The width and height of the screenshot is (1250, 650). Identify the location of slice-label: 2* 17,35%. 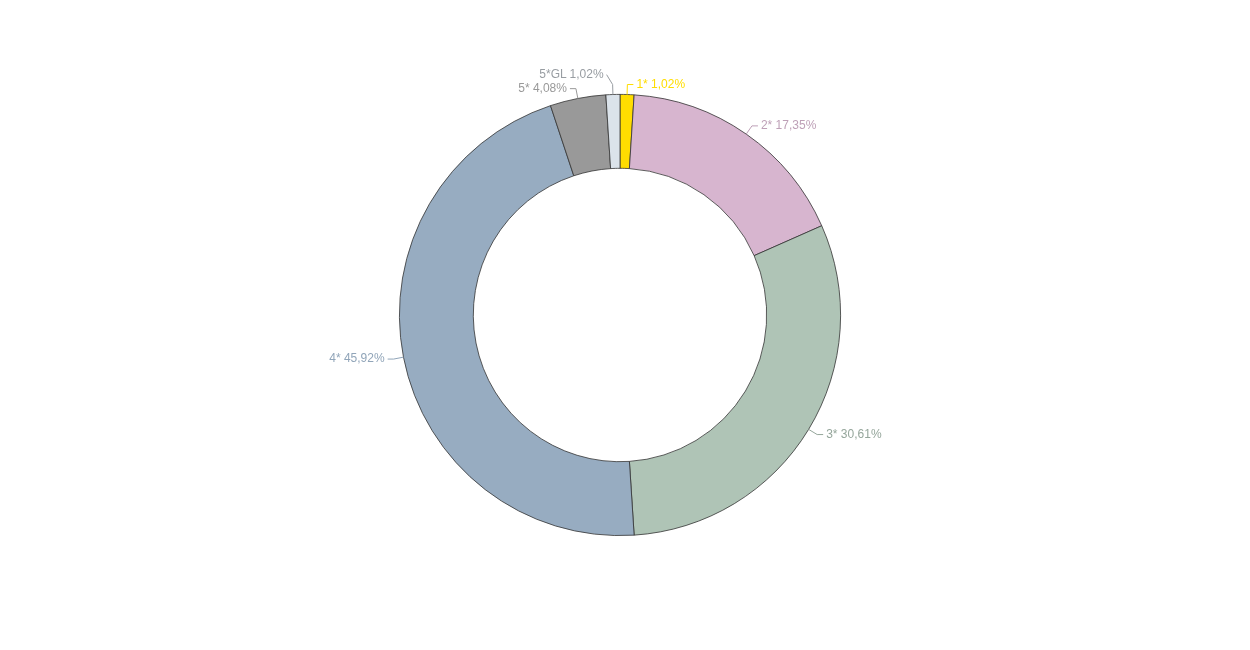
(788, 125).